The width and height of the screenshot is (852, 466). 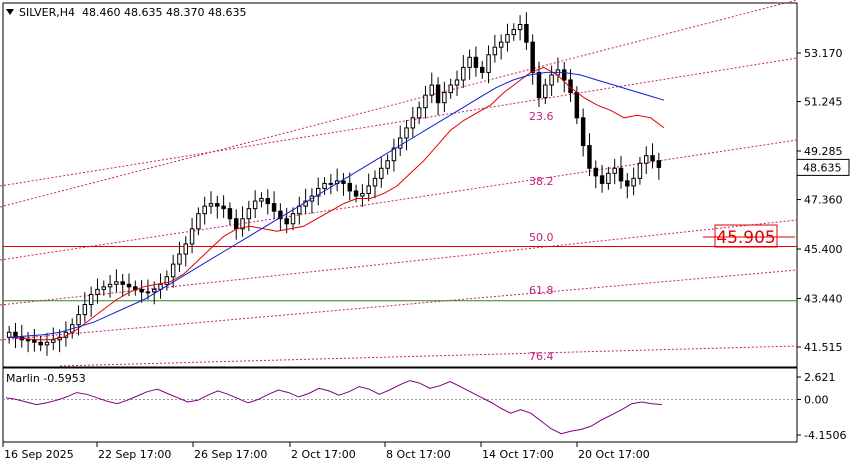 I want to click on target-level-box, so click(x=746, y=236).